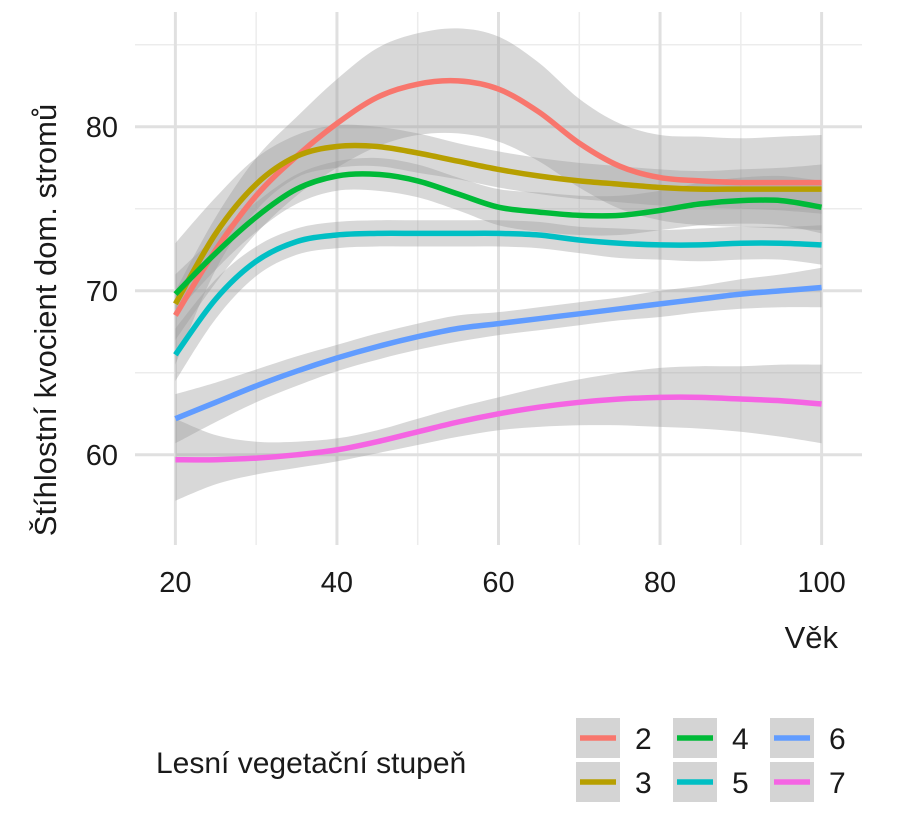 The height and width of the screenshot is (839, 900). What do you see at coordinates (102, 456) in the screenshot?
I see `y-tick-label: 60` at bounding box center [102, 456].